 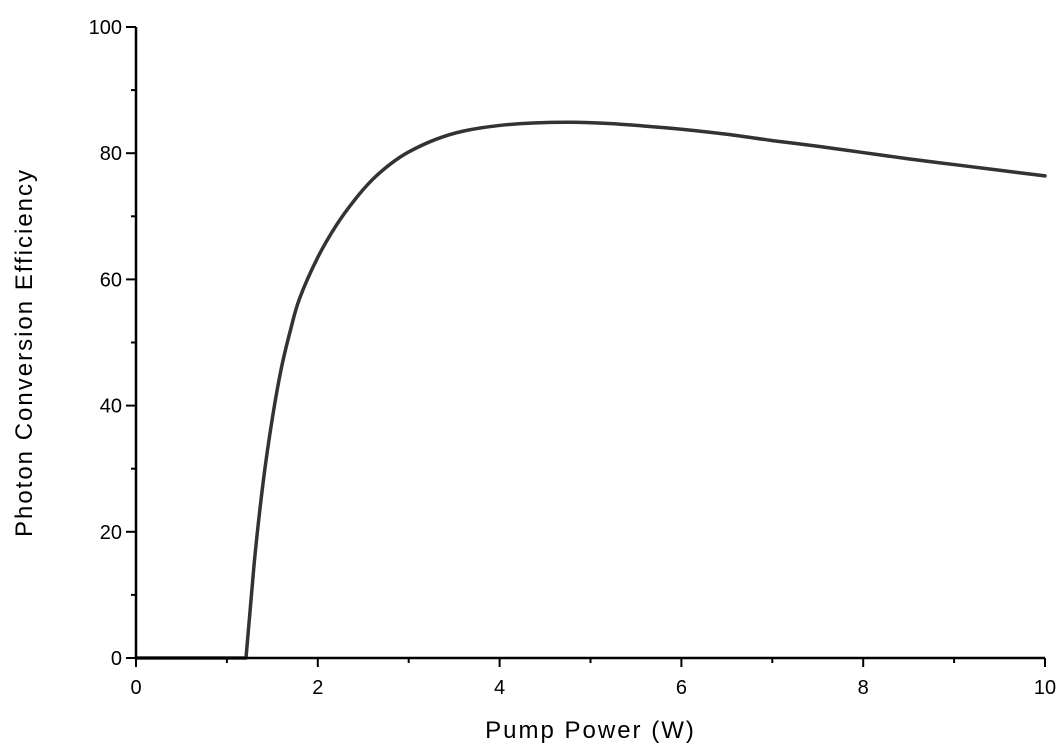 What do you see at coordinates (863, 688) in the screenshot?
I see `x-tick-label: 8` at bounding box center [863, 688].